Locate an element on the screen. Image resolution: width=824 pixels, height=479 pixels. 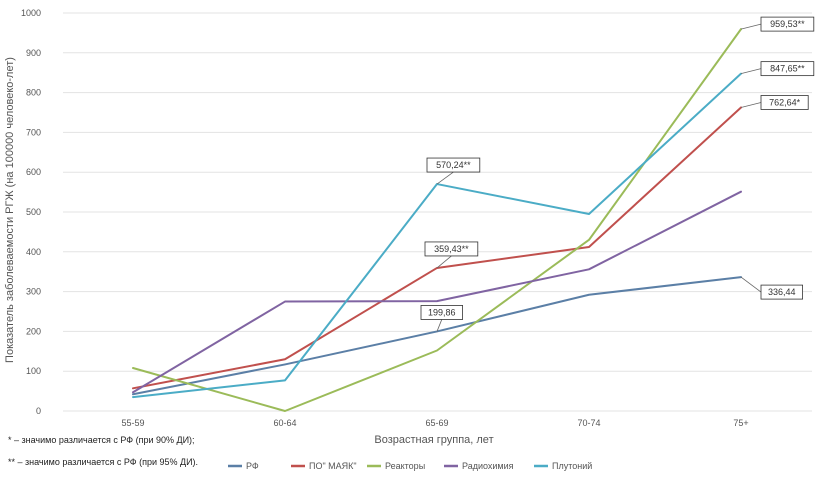
legend-label: Плутоний is located at coordinates (572, 466).